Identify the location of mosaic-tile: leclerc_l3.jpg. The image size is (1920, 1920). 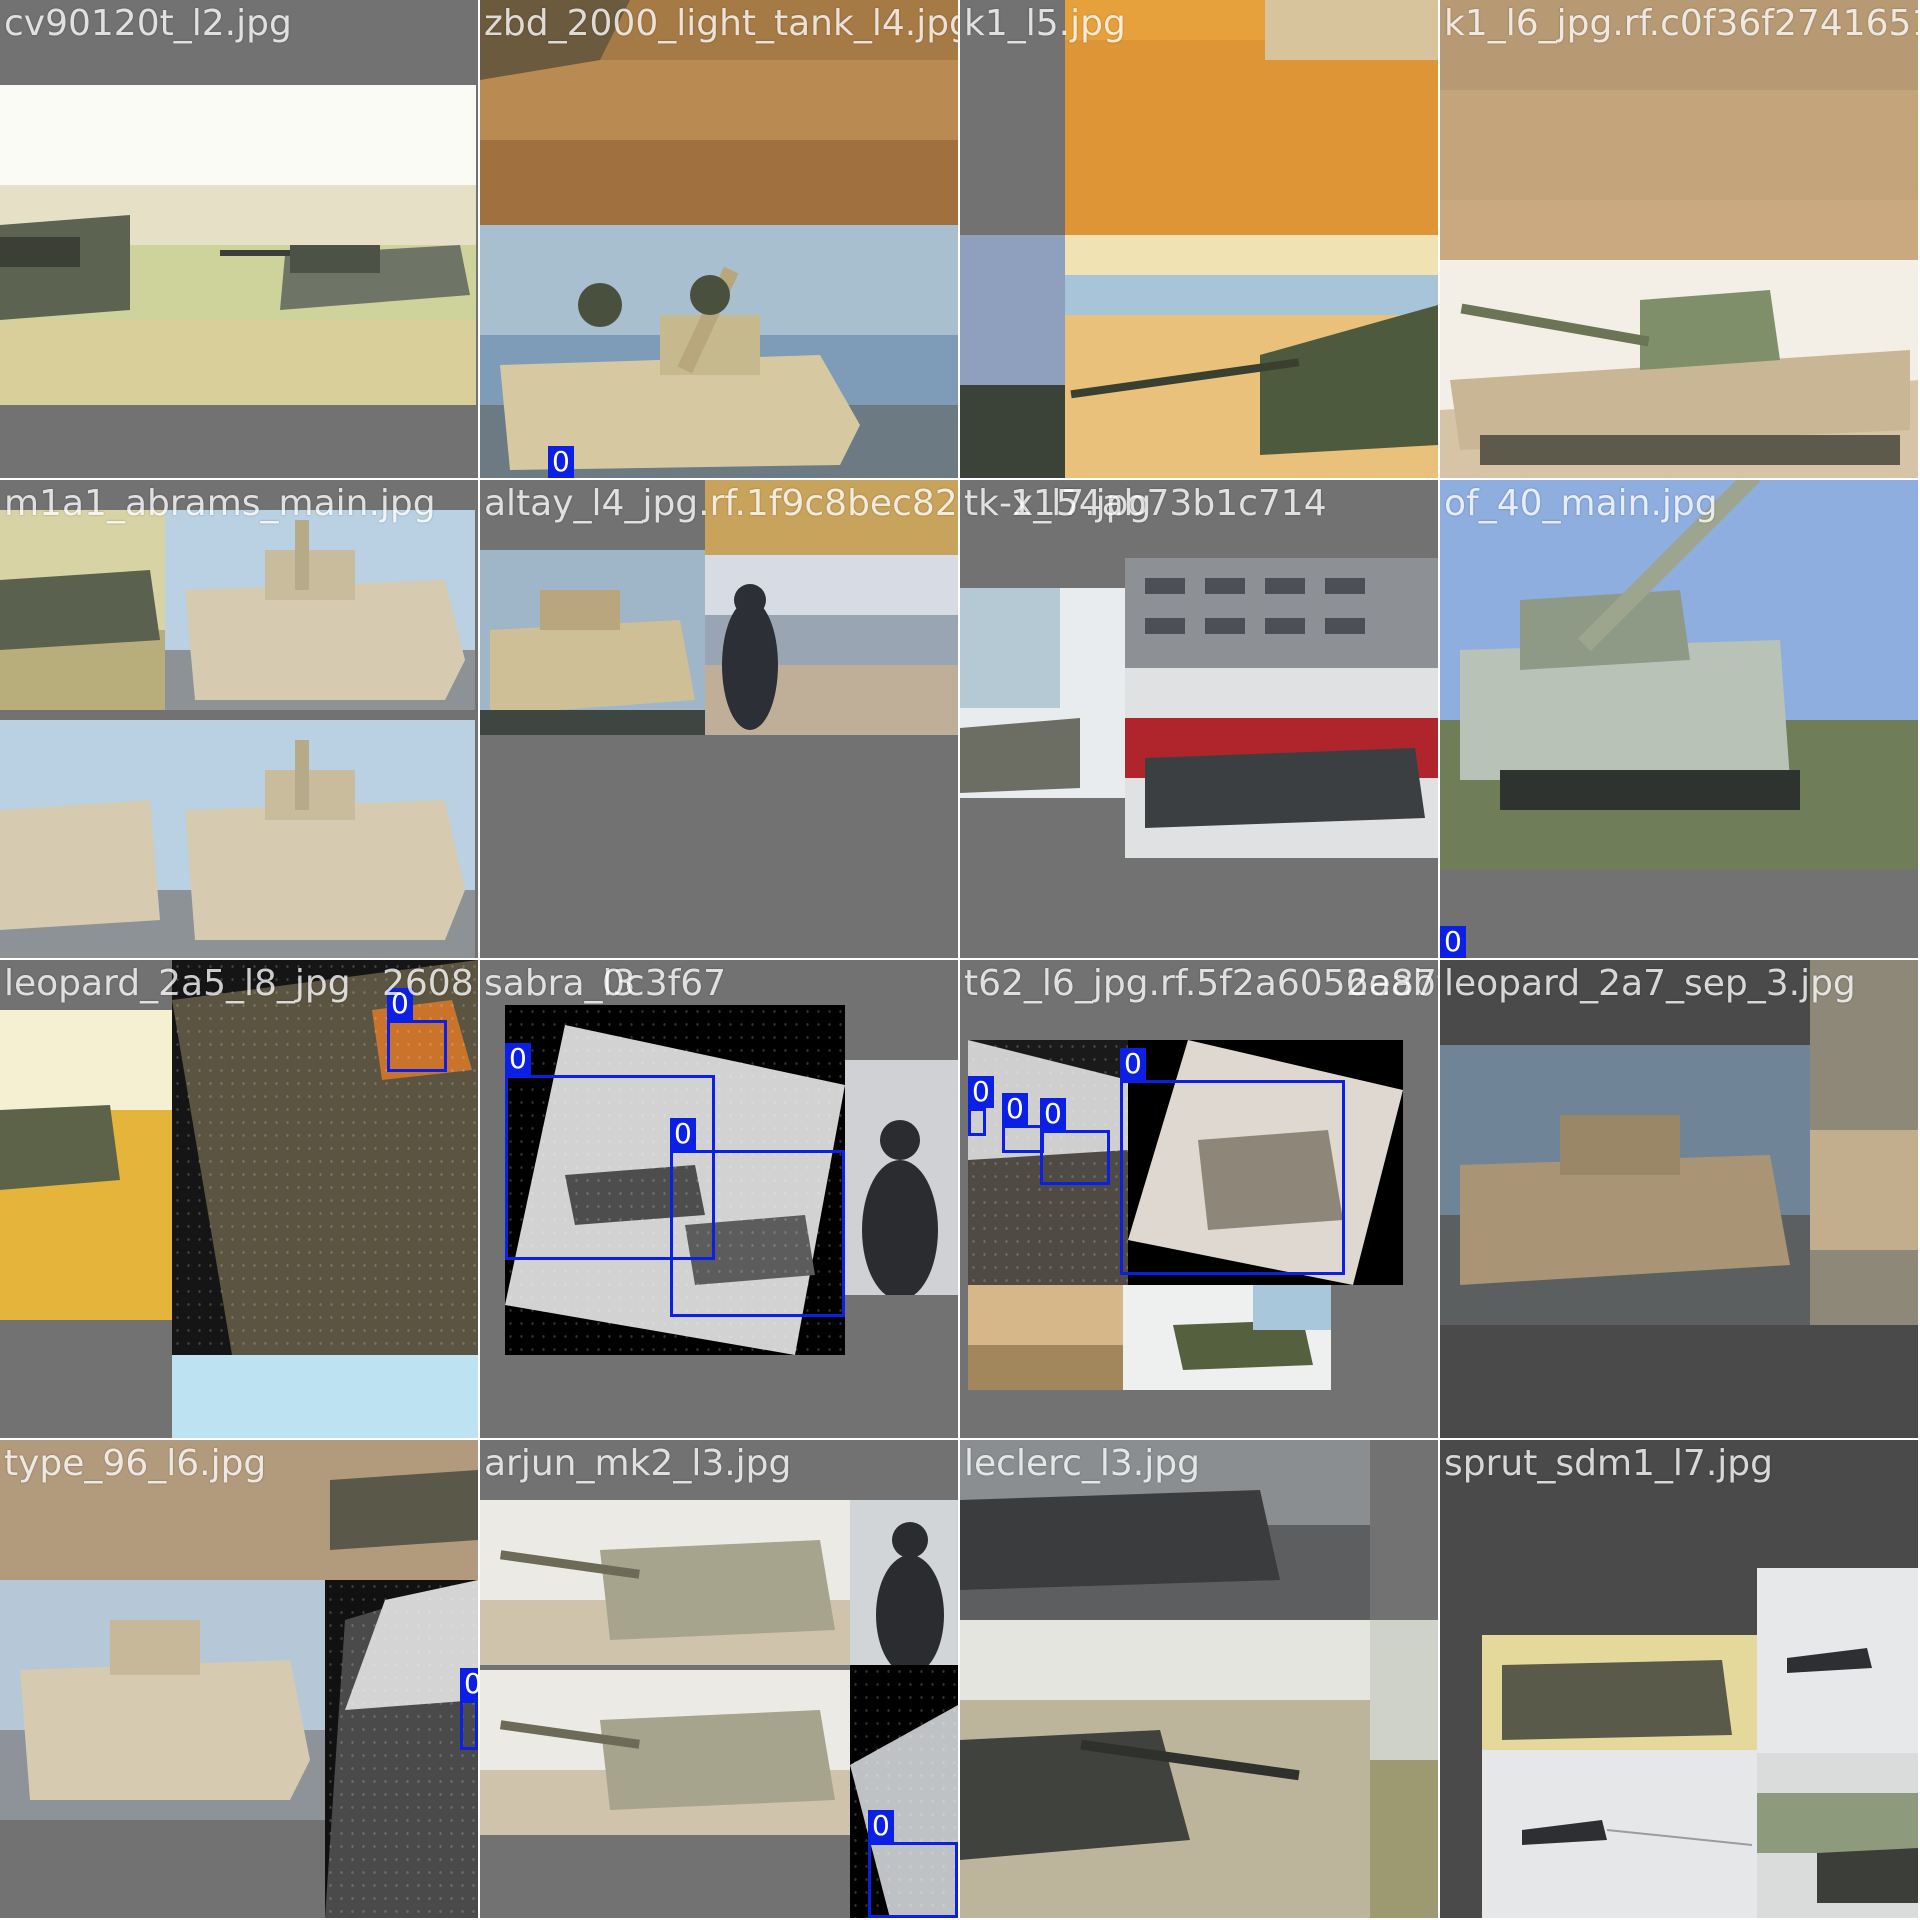
(1200, 1680).